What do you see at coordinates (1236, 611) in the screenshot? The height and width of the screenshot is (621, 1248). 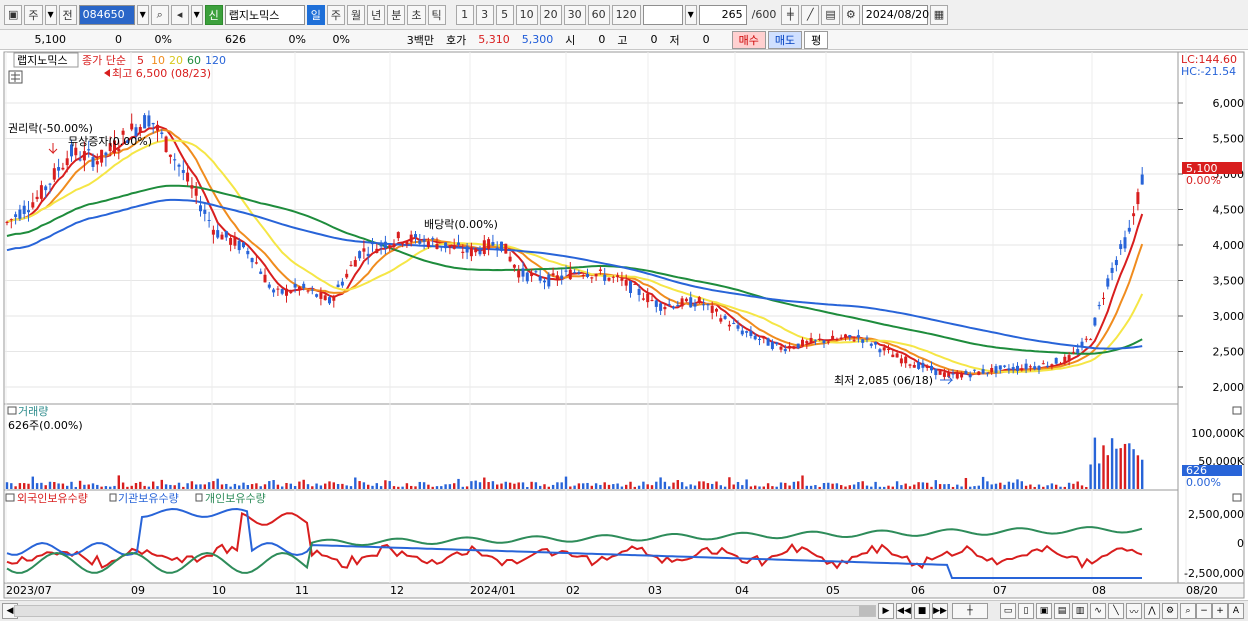 I see `font-size-icon: A` at bounding box center [1236, 611].